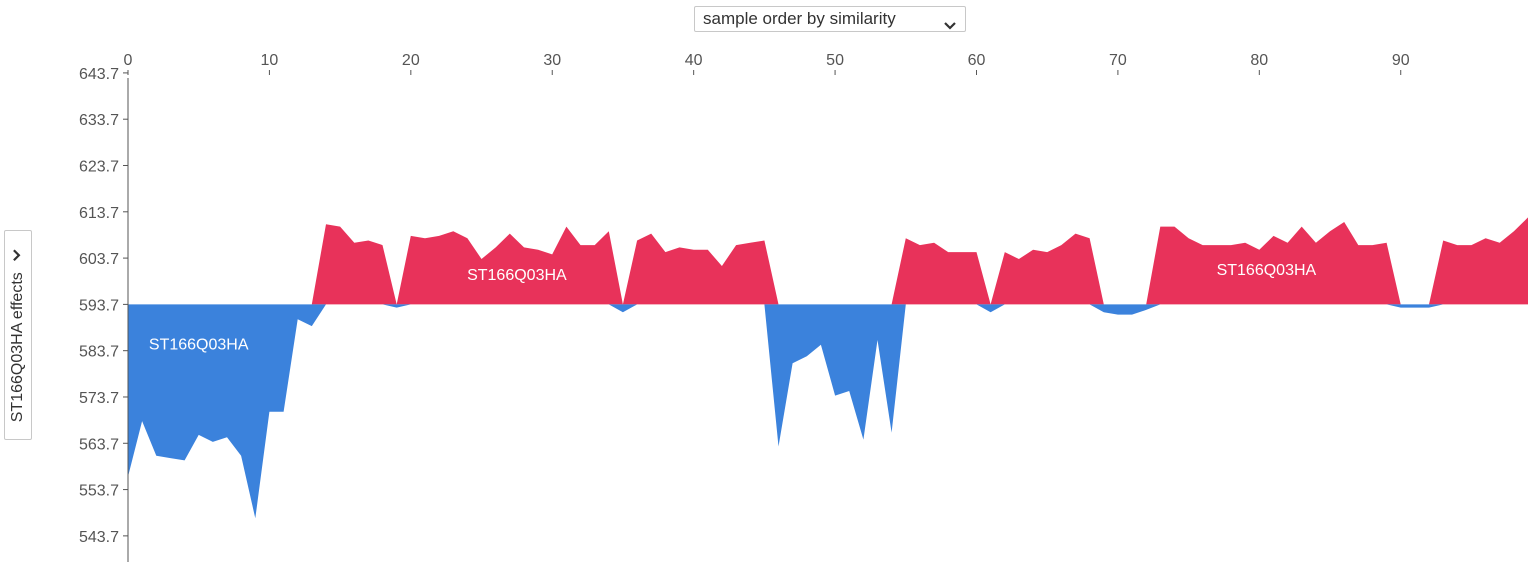  I want to click on y-tick-label: 573.7, so click(99, 398).